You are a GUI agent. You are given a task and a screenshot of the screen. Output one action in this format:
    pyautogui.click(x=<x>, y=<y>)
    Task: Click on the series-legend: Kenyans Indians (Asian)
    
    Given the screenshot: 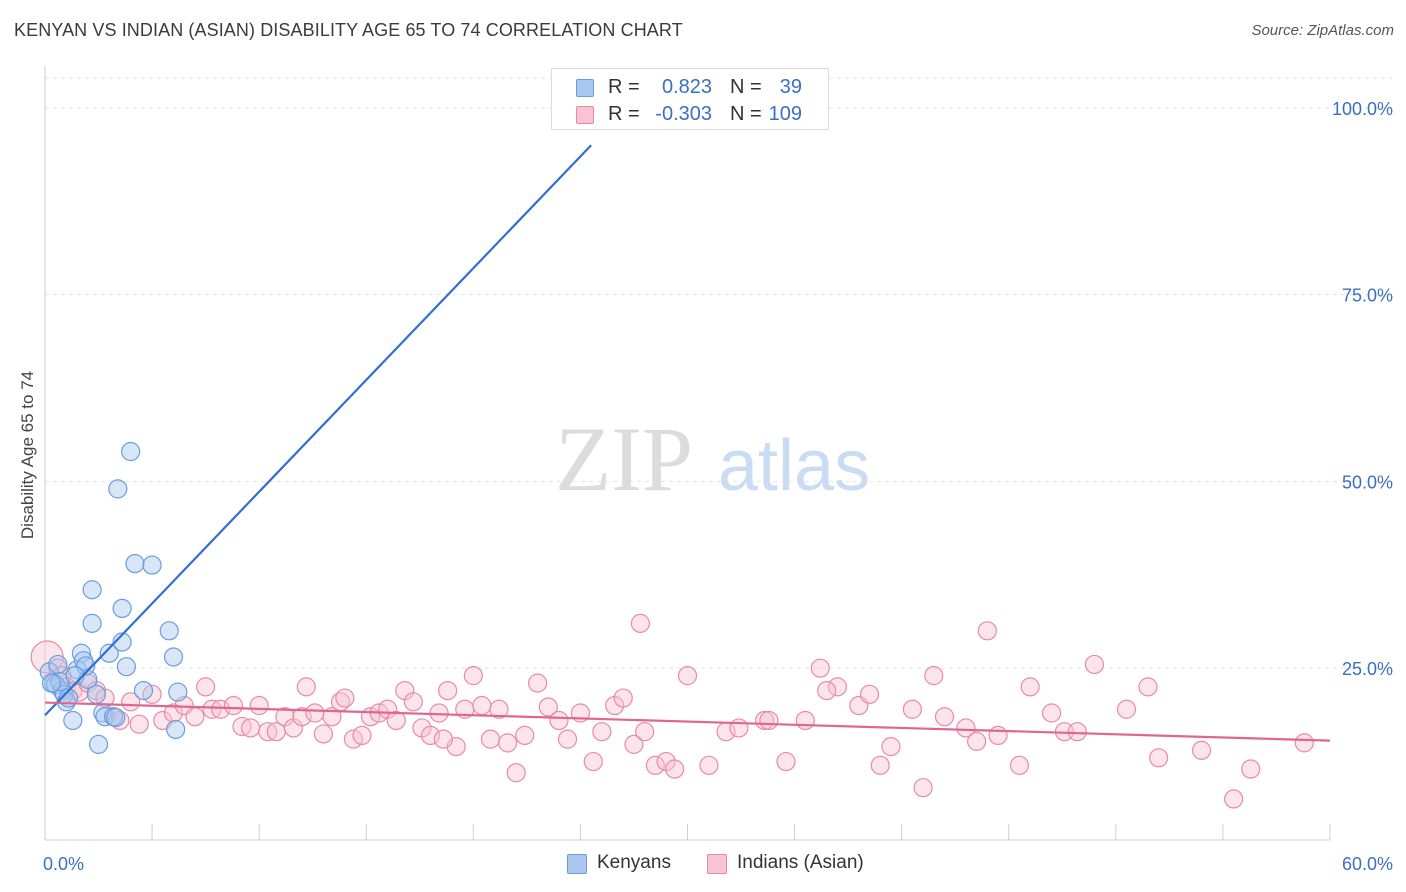 What is the action you would take?
    pyautogui.click(x=703, y=865)
    